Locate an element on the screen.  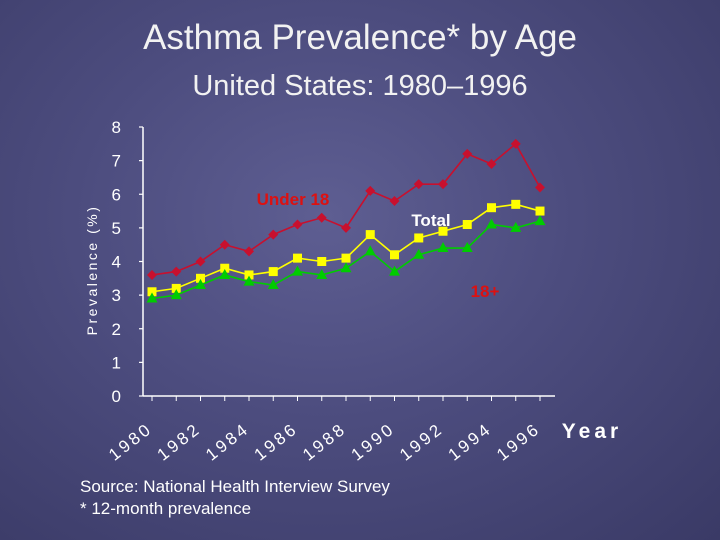
chart-subtitle: United States: 1980–1996 is located at coordinates (360, 86).